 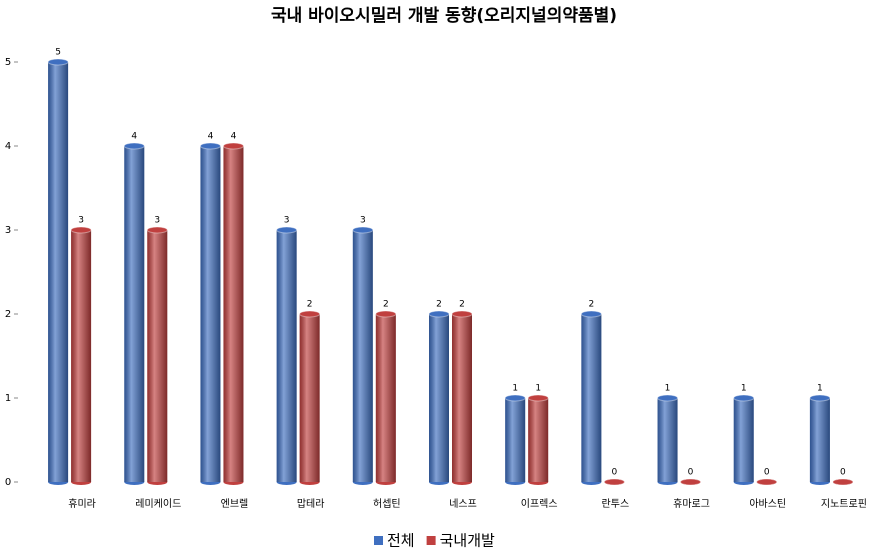 I want to click on y-tick-label: 0, so click(x=8, y=482).